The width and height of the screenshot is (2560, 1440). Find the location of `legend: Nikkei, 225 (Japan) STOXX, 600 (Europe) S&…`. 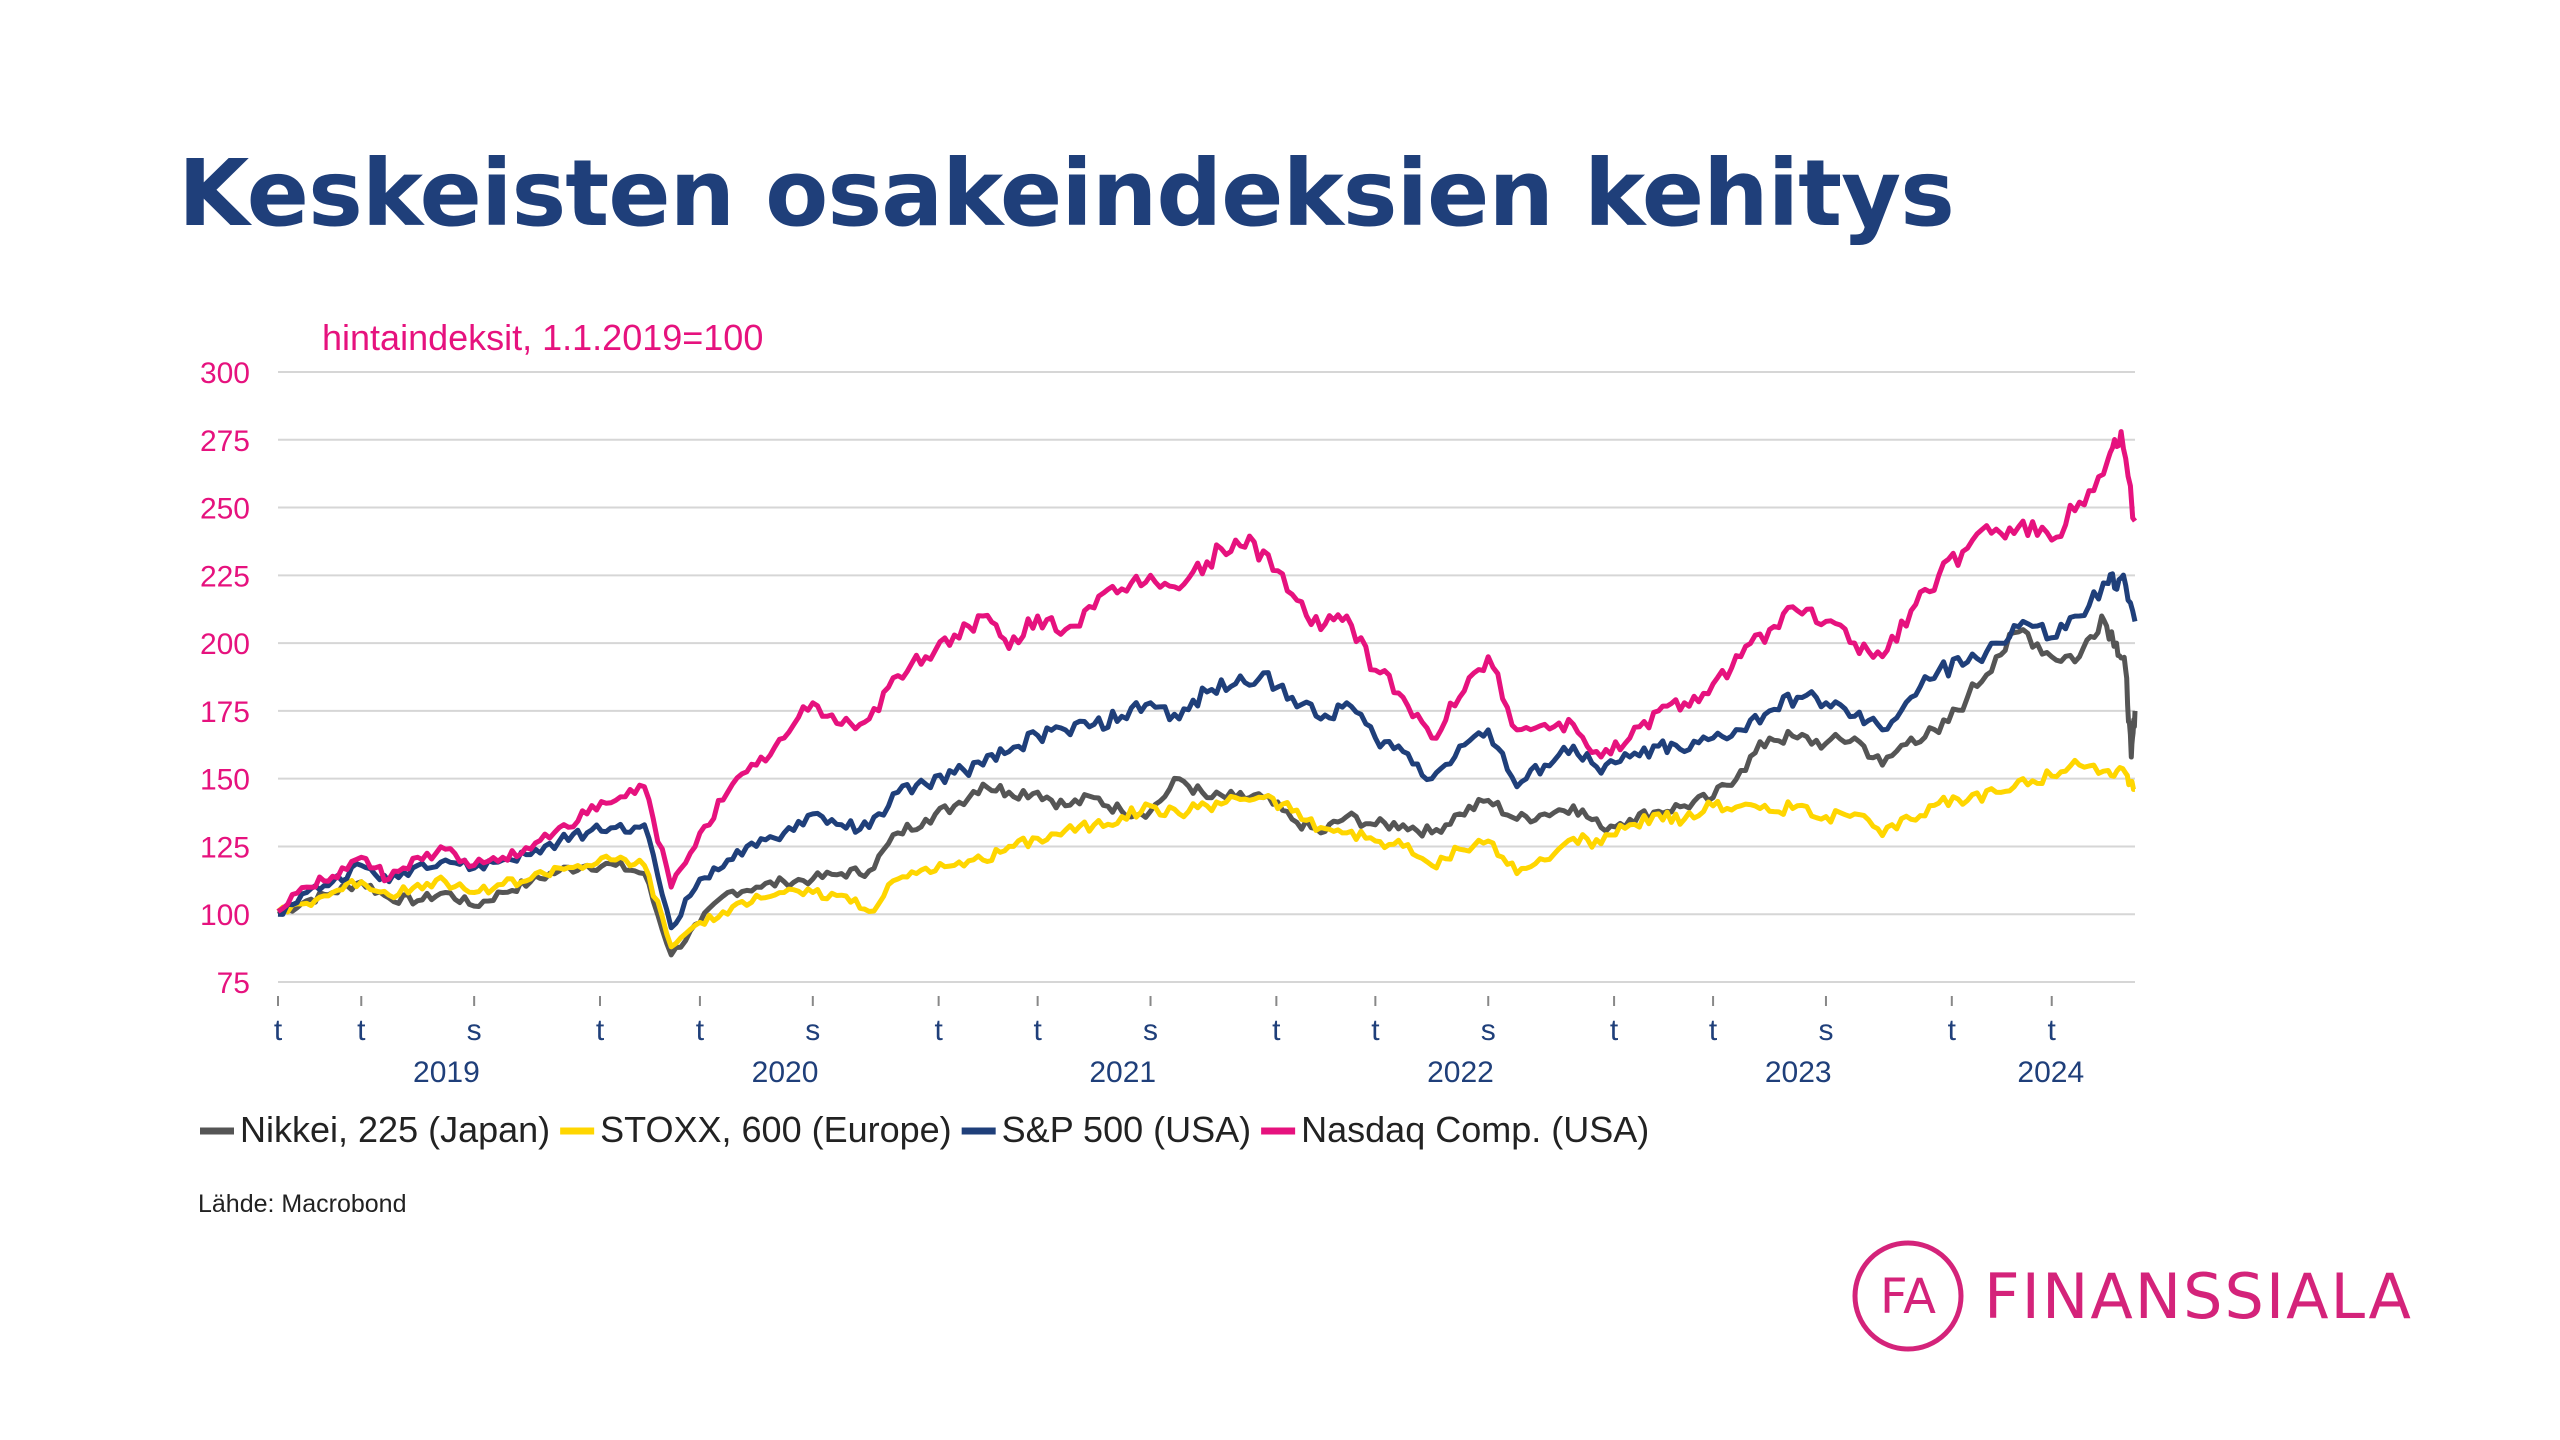

legend: Nikkei, 225 (Japan) STOXX, 600 (Europe) S&… is located at coordinates (924, 1129).